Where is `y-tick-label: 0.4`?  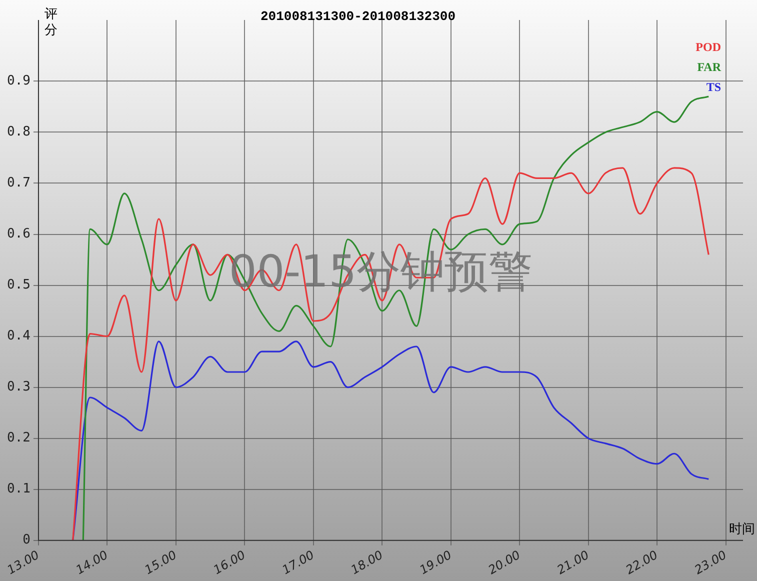 y-tick-label: 0.4 is located at coordinates (18, 336).